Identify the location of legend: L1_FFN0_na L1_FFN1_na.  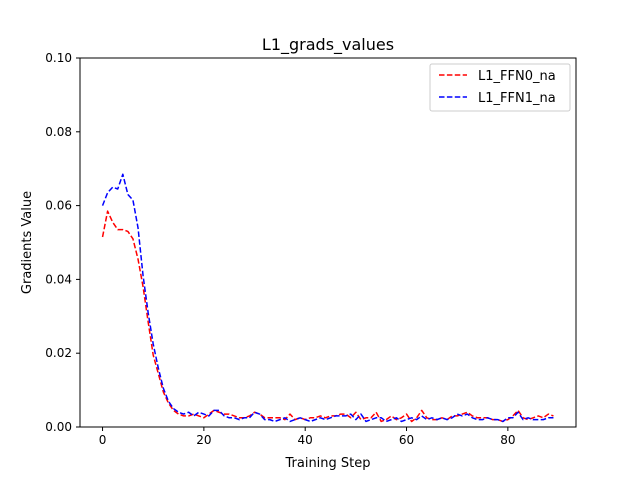
(500, 87).